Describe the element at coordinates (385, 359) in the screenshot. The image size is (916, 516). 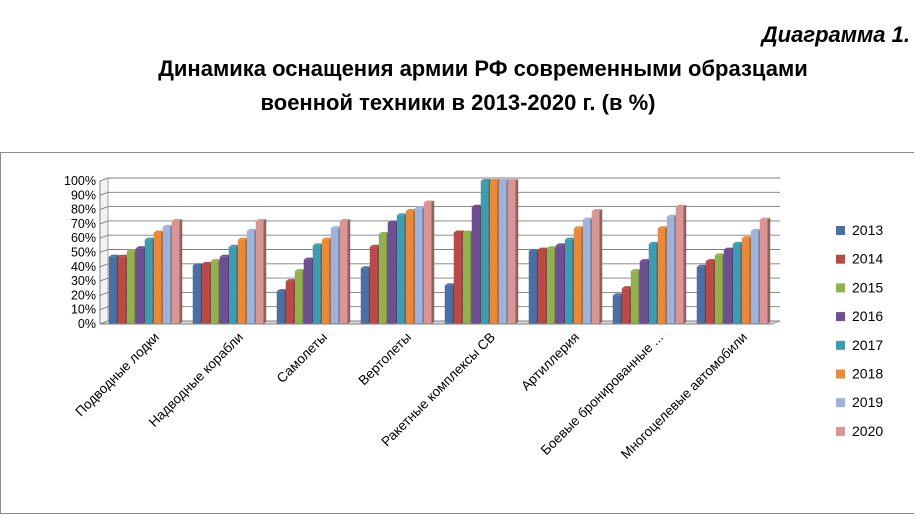
I see `x-tick-label: Вертолеты` at that location.